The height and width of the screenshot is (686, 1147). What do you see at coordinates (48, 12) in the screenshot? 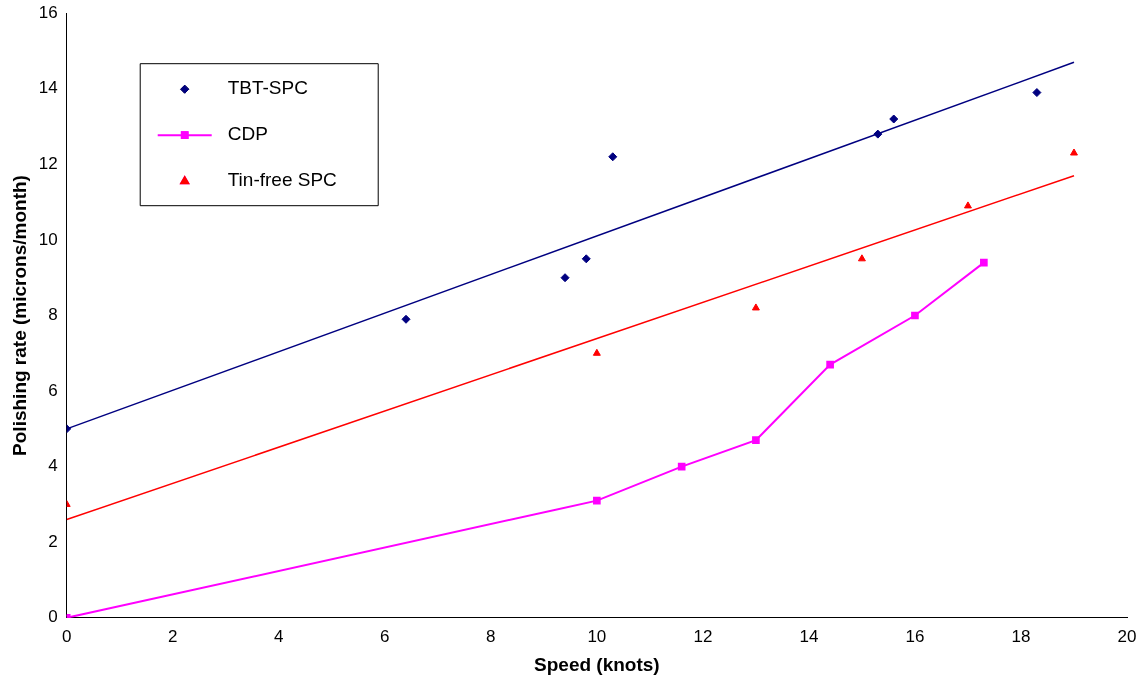
I see `y-tick-label: 16` at bounding box center [48, 12].